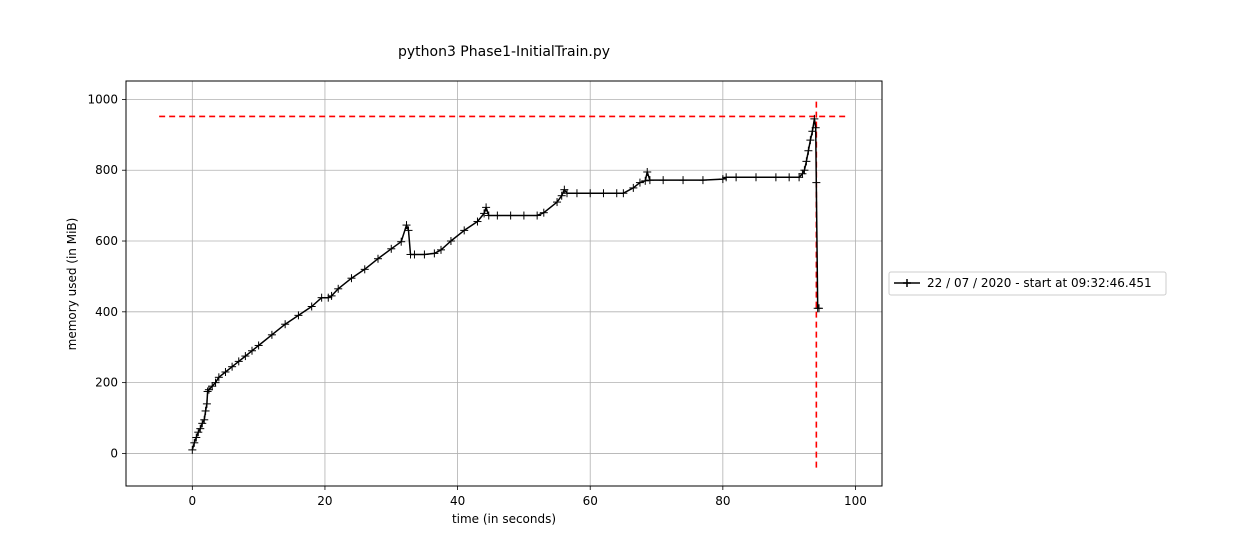 The width and height of the screenshot is (1260, 544). What do you see at coordinates (106, 241) in the screenshot?
I see `y-tick-label: 600` at bounding box center [106, 241].